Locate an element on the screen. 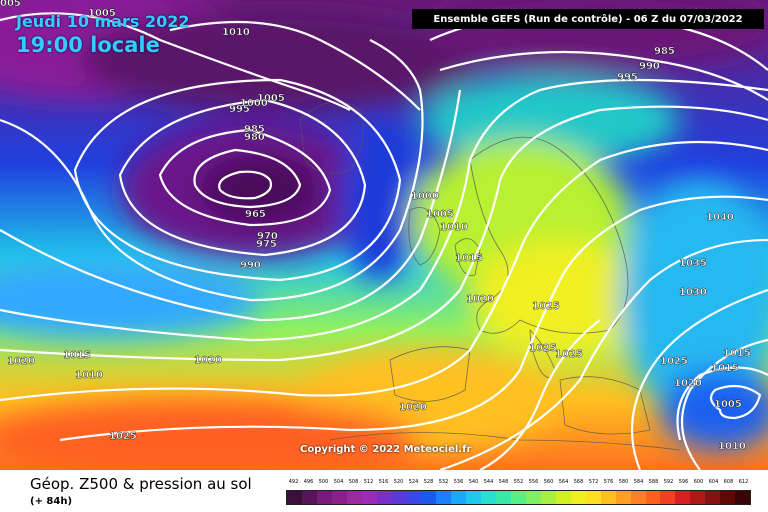 The width and height of the screenshot is (768, 512). forecast-time: 19:00 locale is located at coordinates (88, 45).